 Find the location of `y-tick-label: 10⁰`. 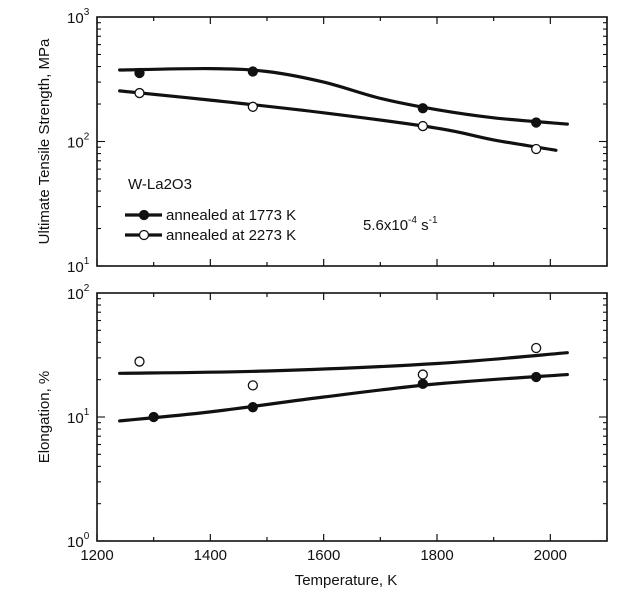

y-tick-label: 10⁰ is located at coordinates (78, 541).